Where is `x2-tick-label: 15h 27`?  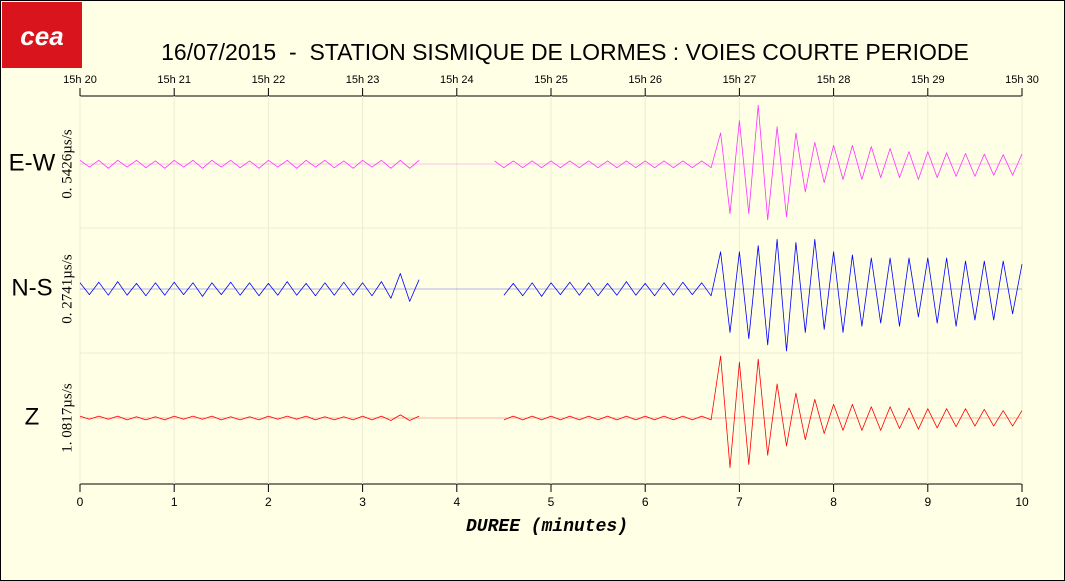 x2-tick-label: 15h 27 is located at coordinates (740, 80).